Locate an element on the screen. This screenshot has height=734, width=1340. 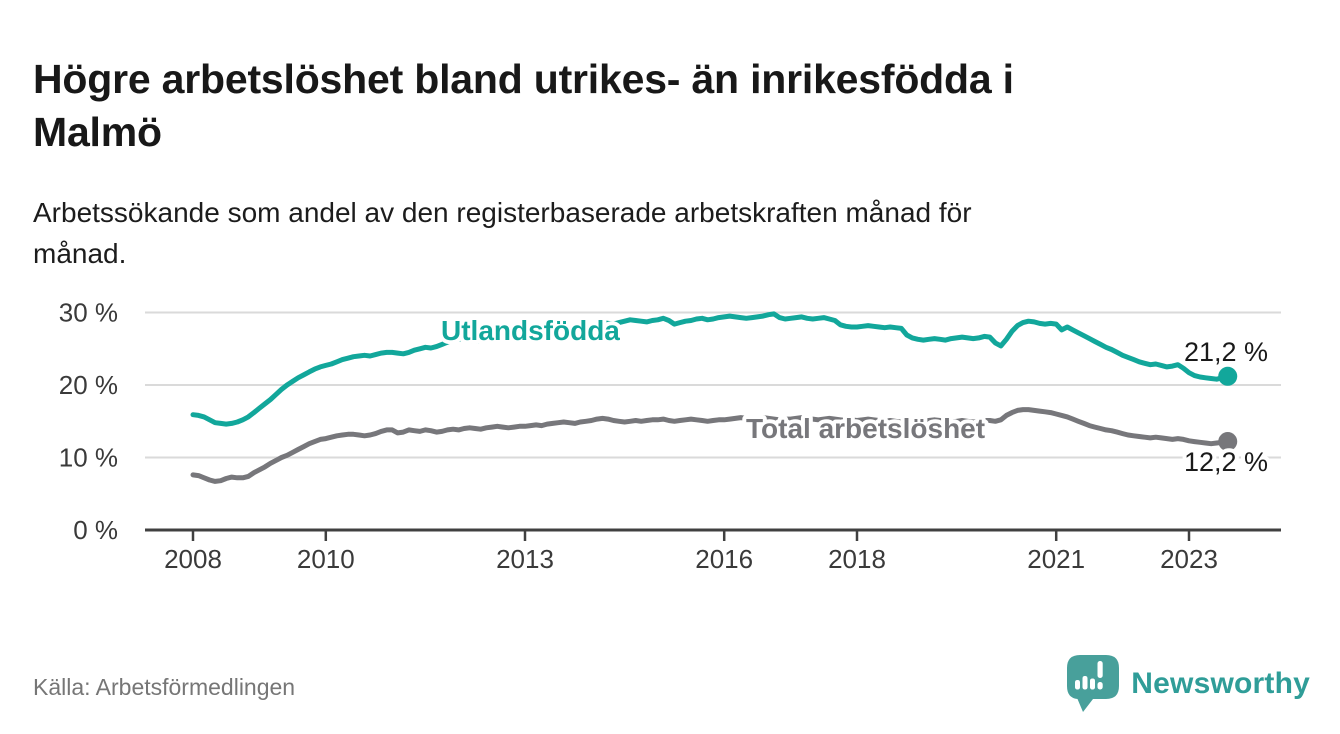
logo-bars is located at coordinates (1089, 675).